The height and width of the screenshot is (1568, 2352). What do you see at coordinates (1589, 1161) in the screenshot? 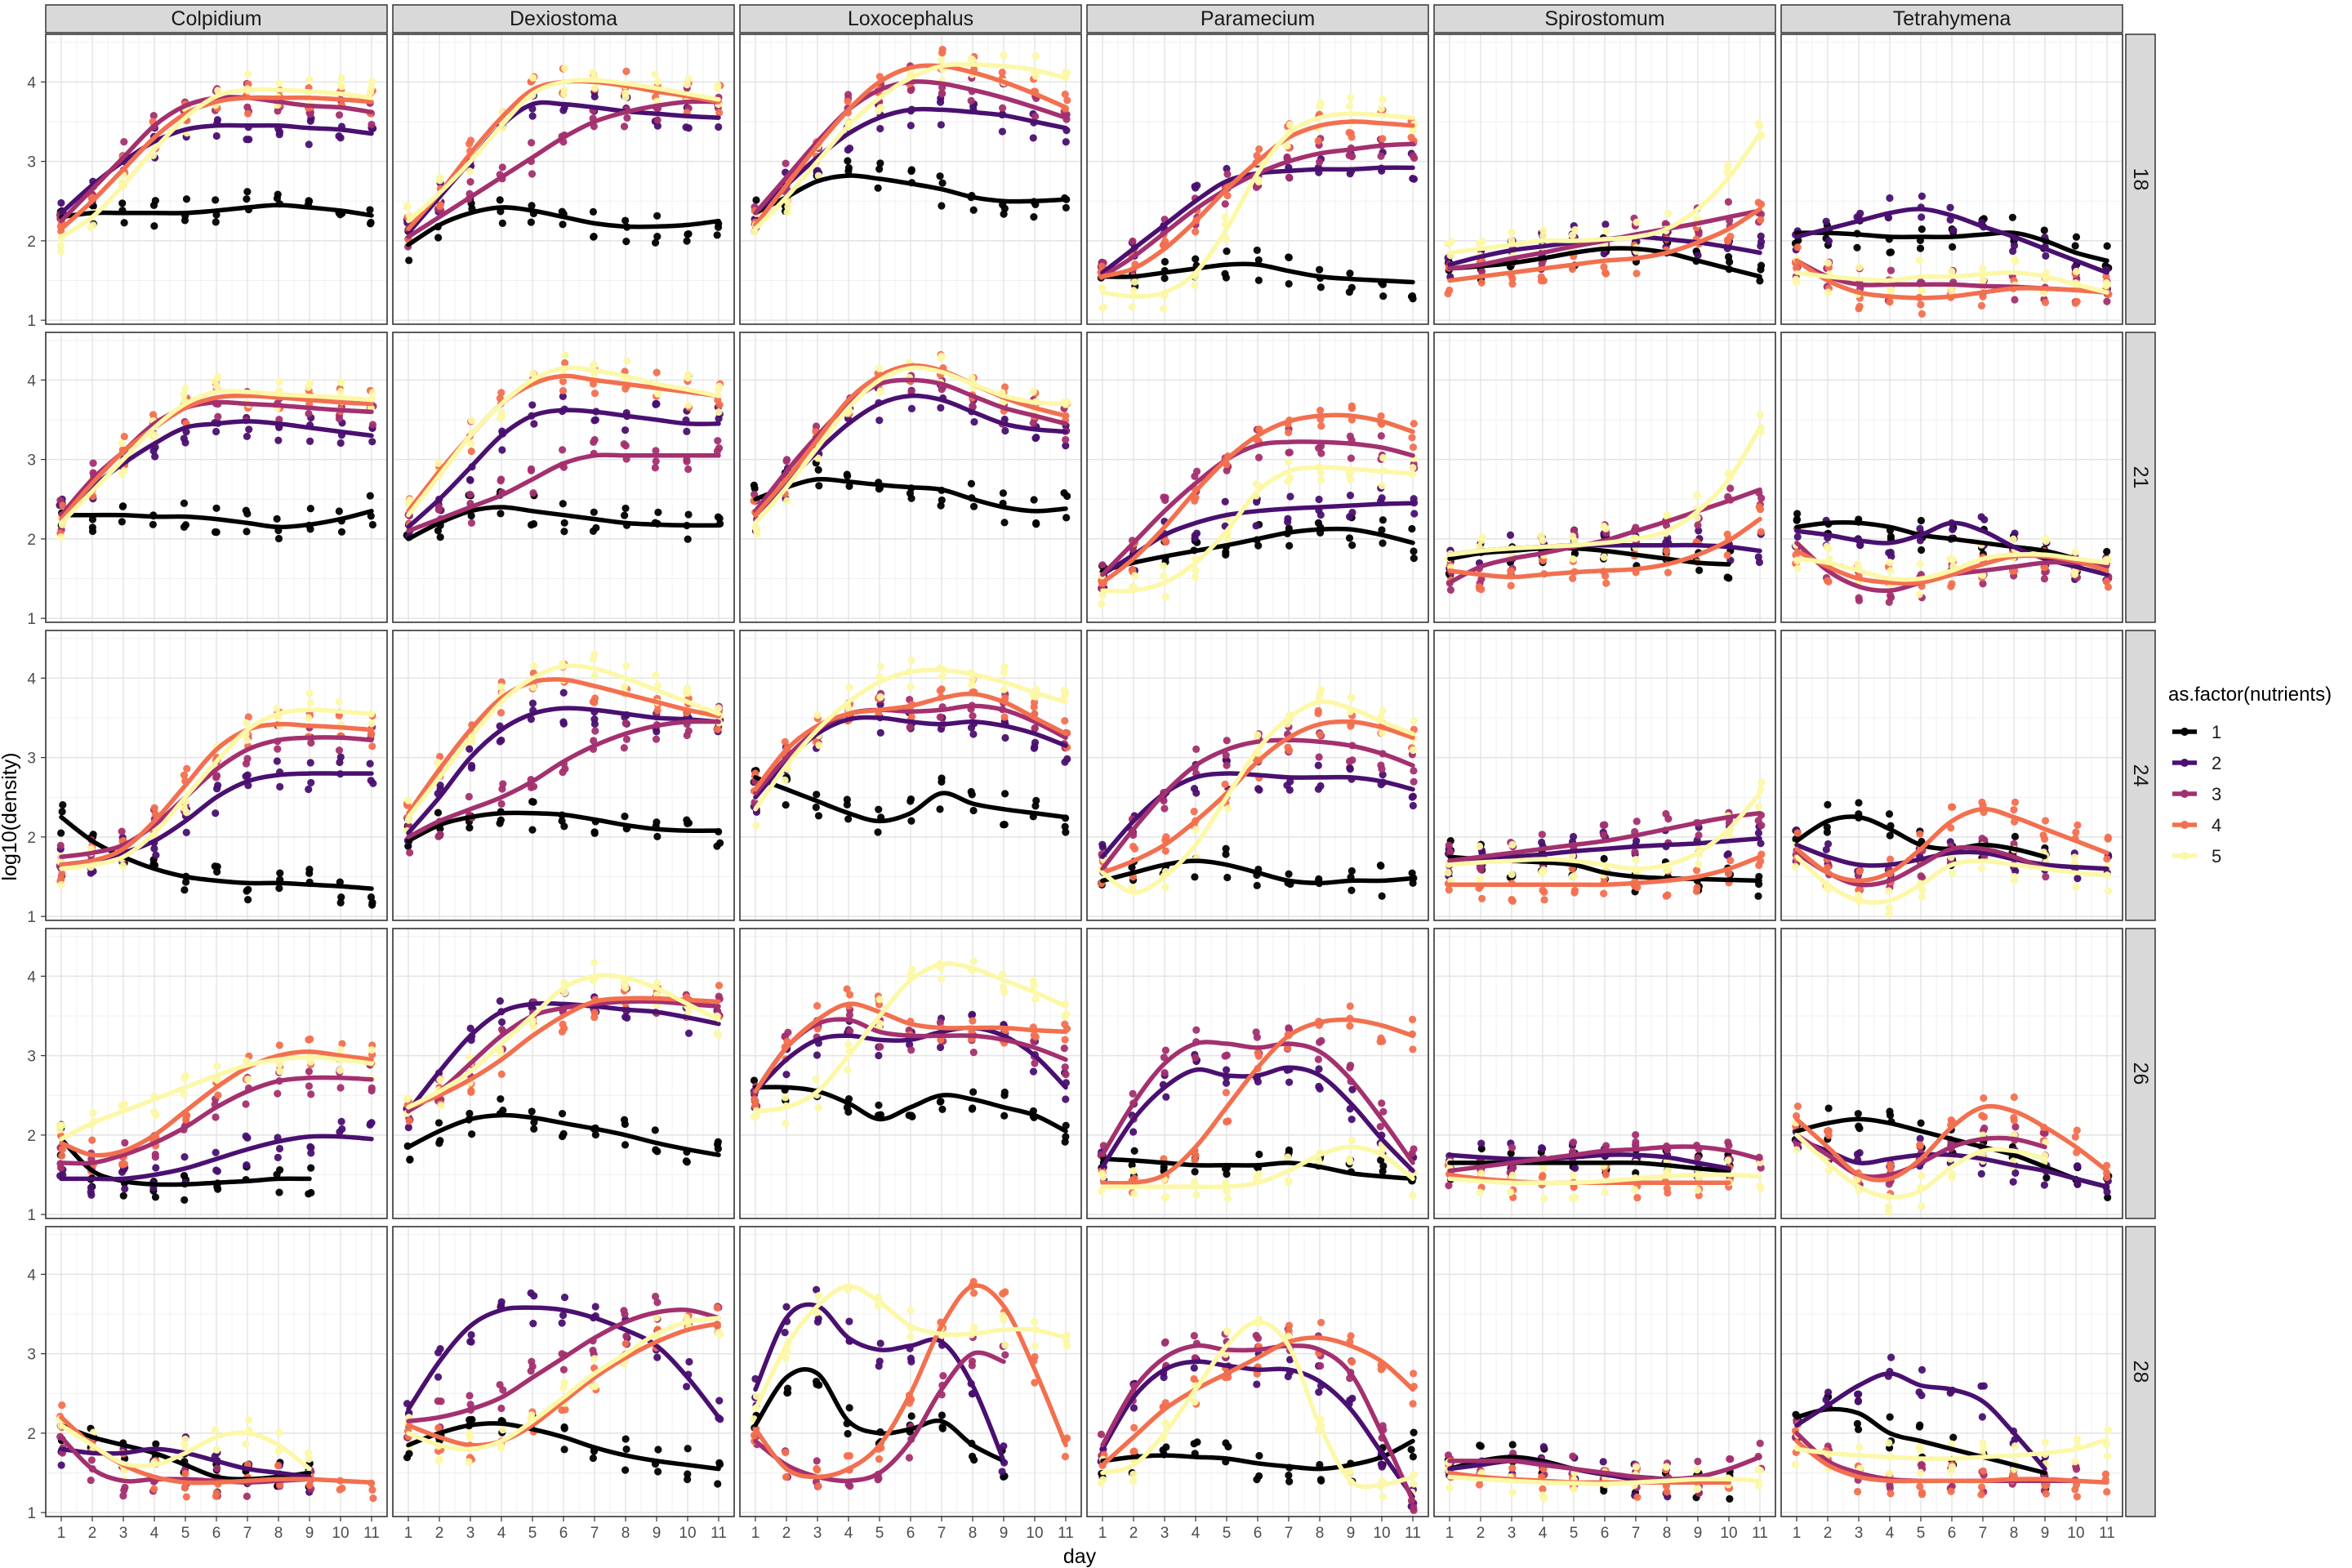
I see `smooth-line-n2` at bounding box center [1589, 1161].